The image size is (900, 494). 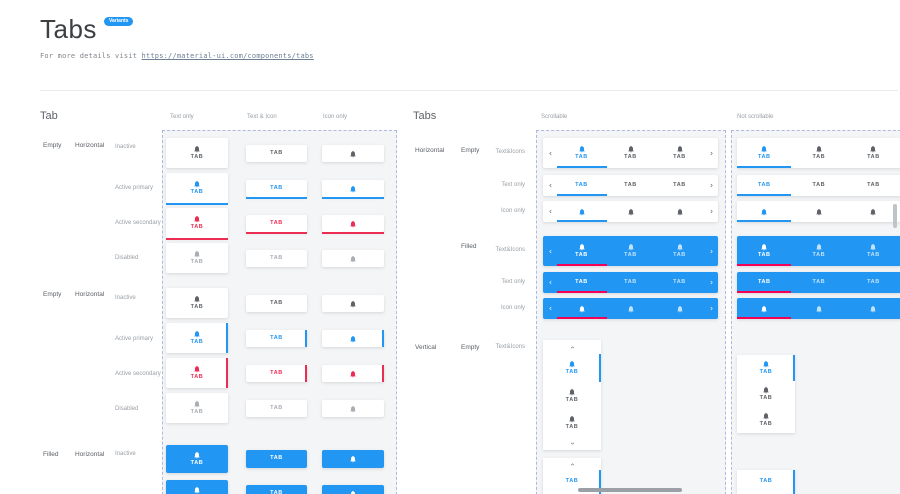 I want to click on tab-bar-not-scrollable-filled: TAB TAB TAB, so click(x=818, y=282).